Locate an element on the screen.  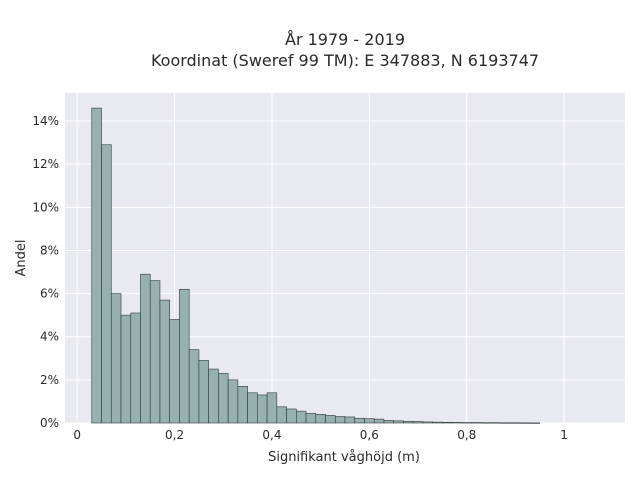
x-axis-label: Signifikant våghöjd (m) is located at coordinates (344, 457).